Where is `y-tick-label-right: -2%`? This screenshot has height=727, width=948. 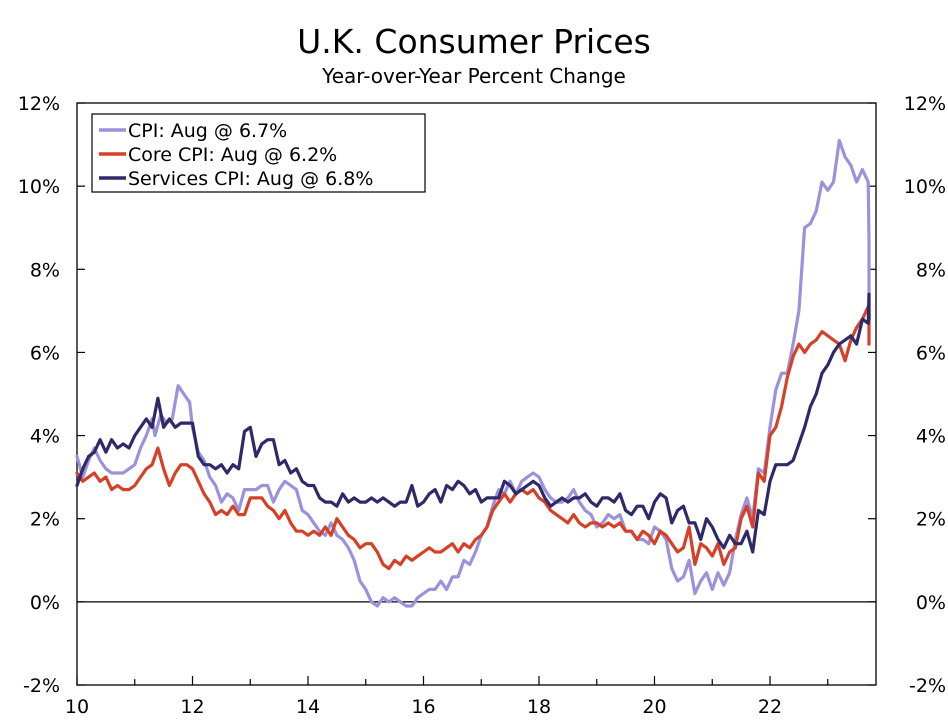 y-tick-label-right: -2% is located at coordinates (927, 686).